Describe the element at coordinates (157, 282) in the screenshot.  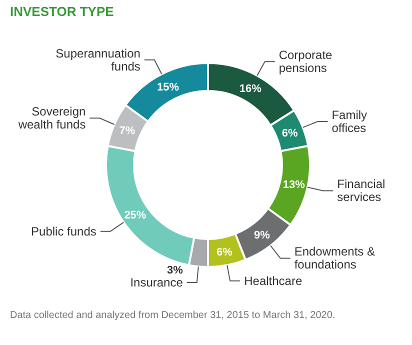
I see `slice-label: Insurance` at that location.